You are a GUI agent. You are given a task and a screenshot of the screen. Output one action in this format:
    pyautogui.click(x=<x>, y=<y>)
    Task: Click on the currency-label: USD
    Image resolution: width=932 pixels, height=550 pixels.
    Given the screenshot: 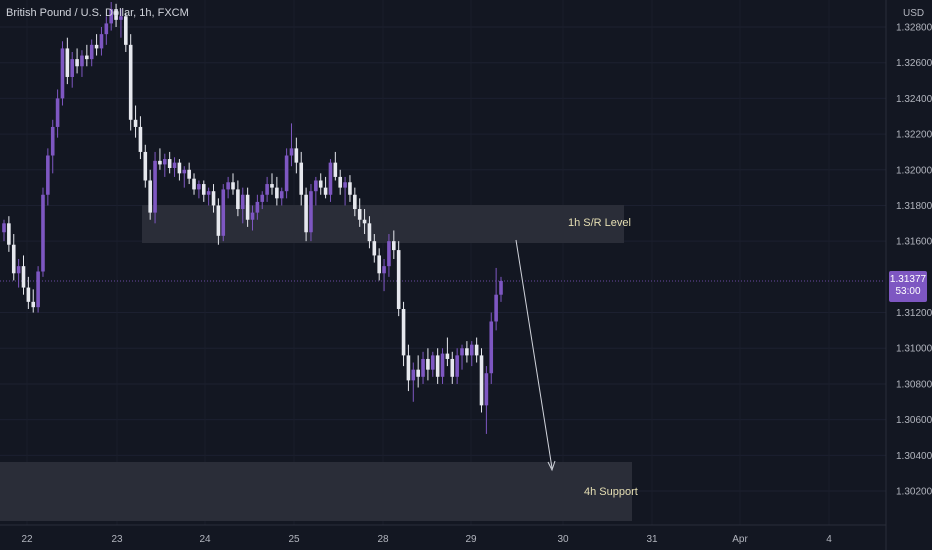 What is the action you would take?
    pyautogui.click(x=914, y=13)
    